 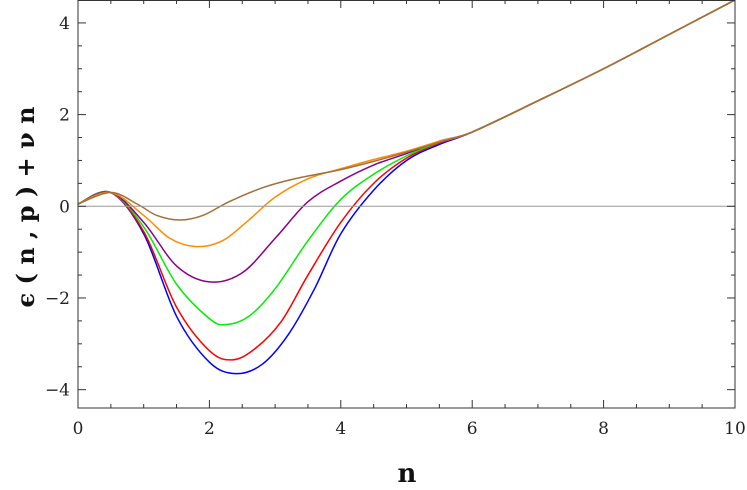 I want to click on y-tick-label: −4, so click(x=57, y=391).